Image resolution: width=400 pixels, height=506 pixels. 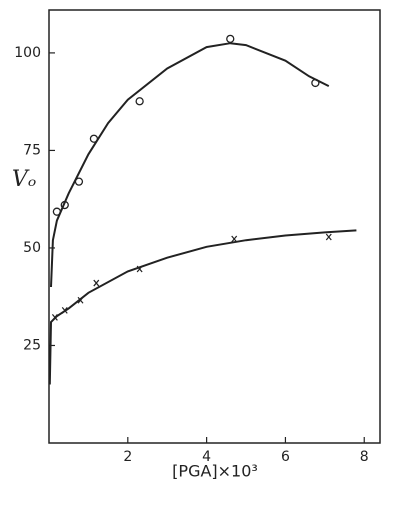 What do you see at coordinates (127, 457) in the screenshot?
I see `x-tick-label: 2` at bounding box center [127, 457].